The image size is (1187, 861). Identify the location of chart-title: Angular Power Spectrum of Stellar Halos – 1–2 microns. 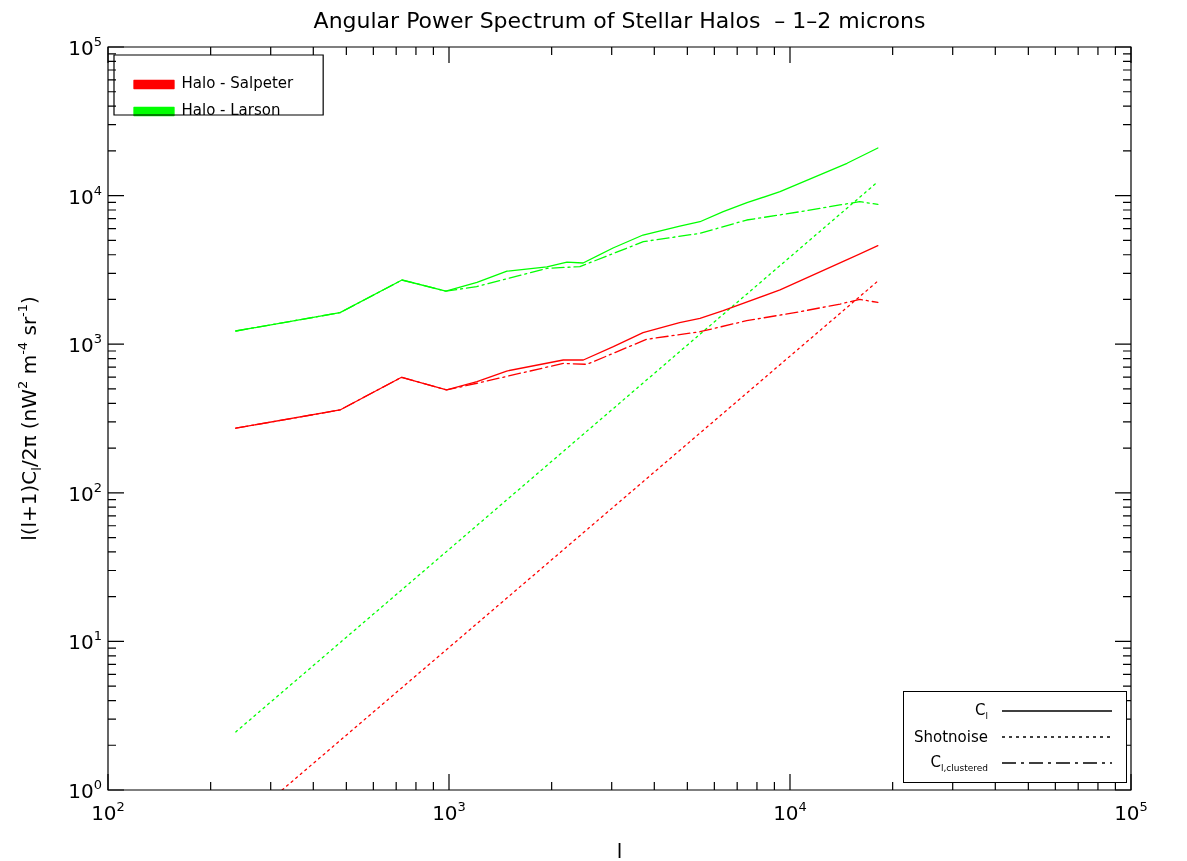
(619, 20).